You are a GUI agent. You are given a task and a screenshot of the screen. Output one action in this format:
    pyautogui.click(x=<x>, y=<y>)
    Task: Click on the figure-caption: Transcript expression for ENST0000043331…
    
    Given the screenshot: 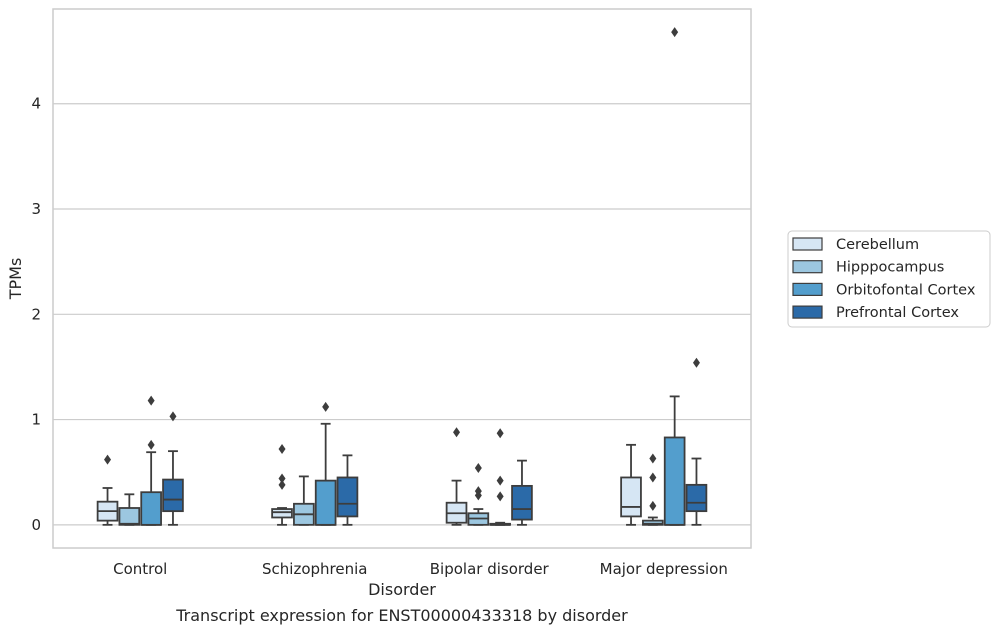 What is the action you would take?
    pyautogui.click(x=402, y=615)
    